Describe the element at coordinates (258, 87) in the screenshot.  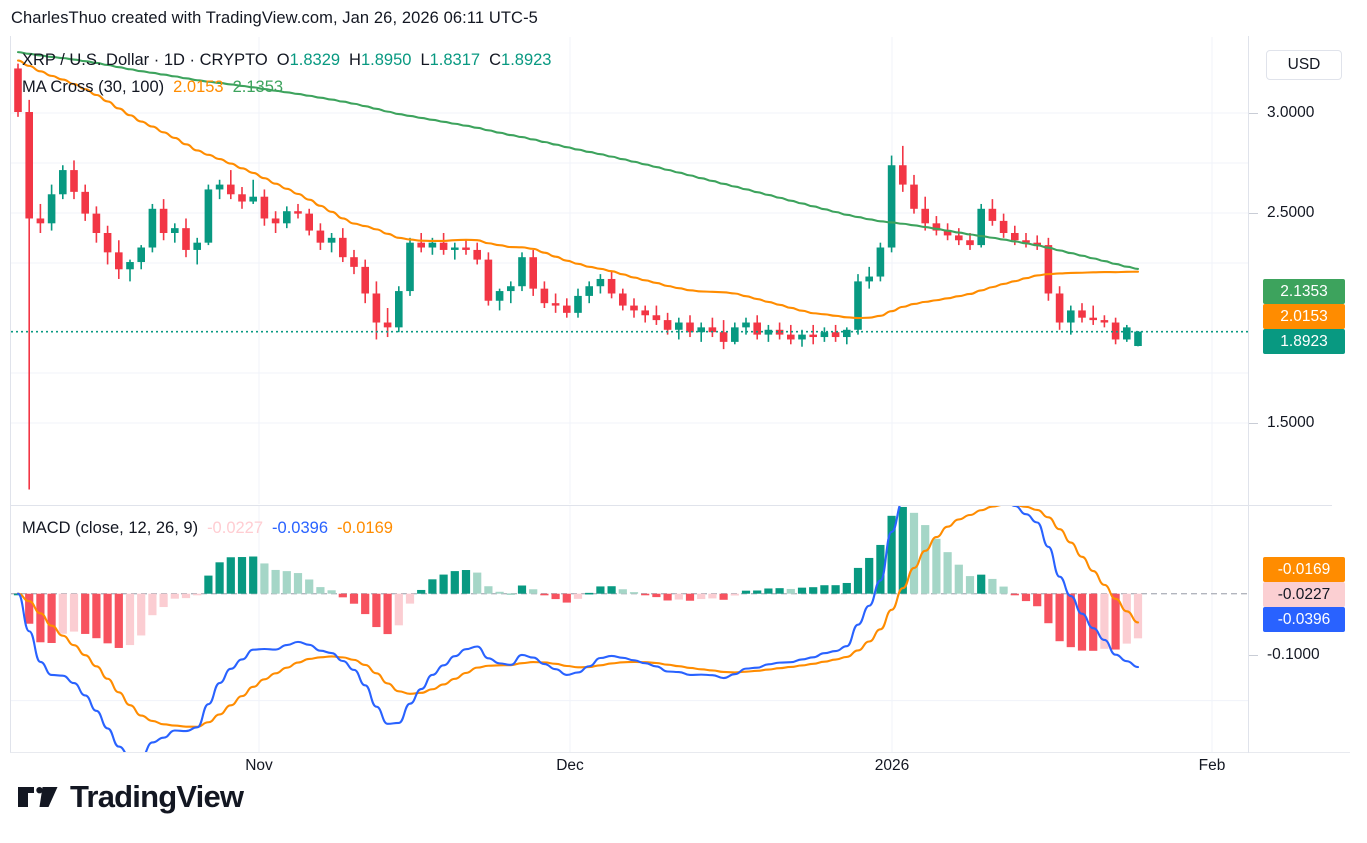
I see `ma-slow-value: 2.1353` at that location.